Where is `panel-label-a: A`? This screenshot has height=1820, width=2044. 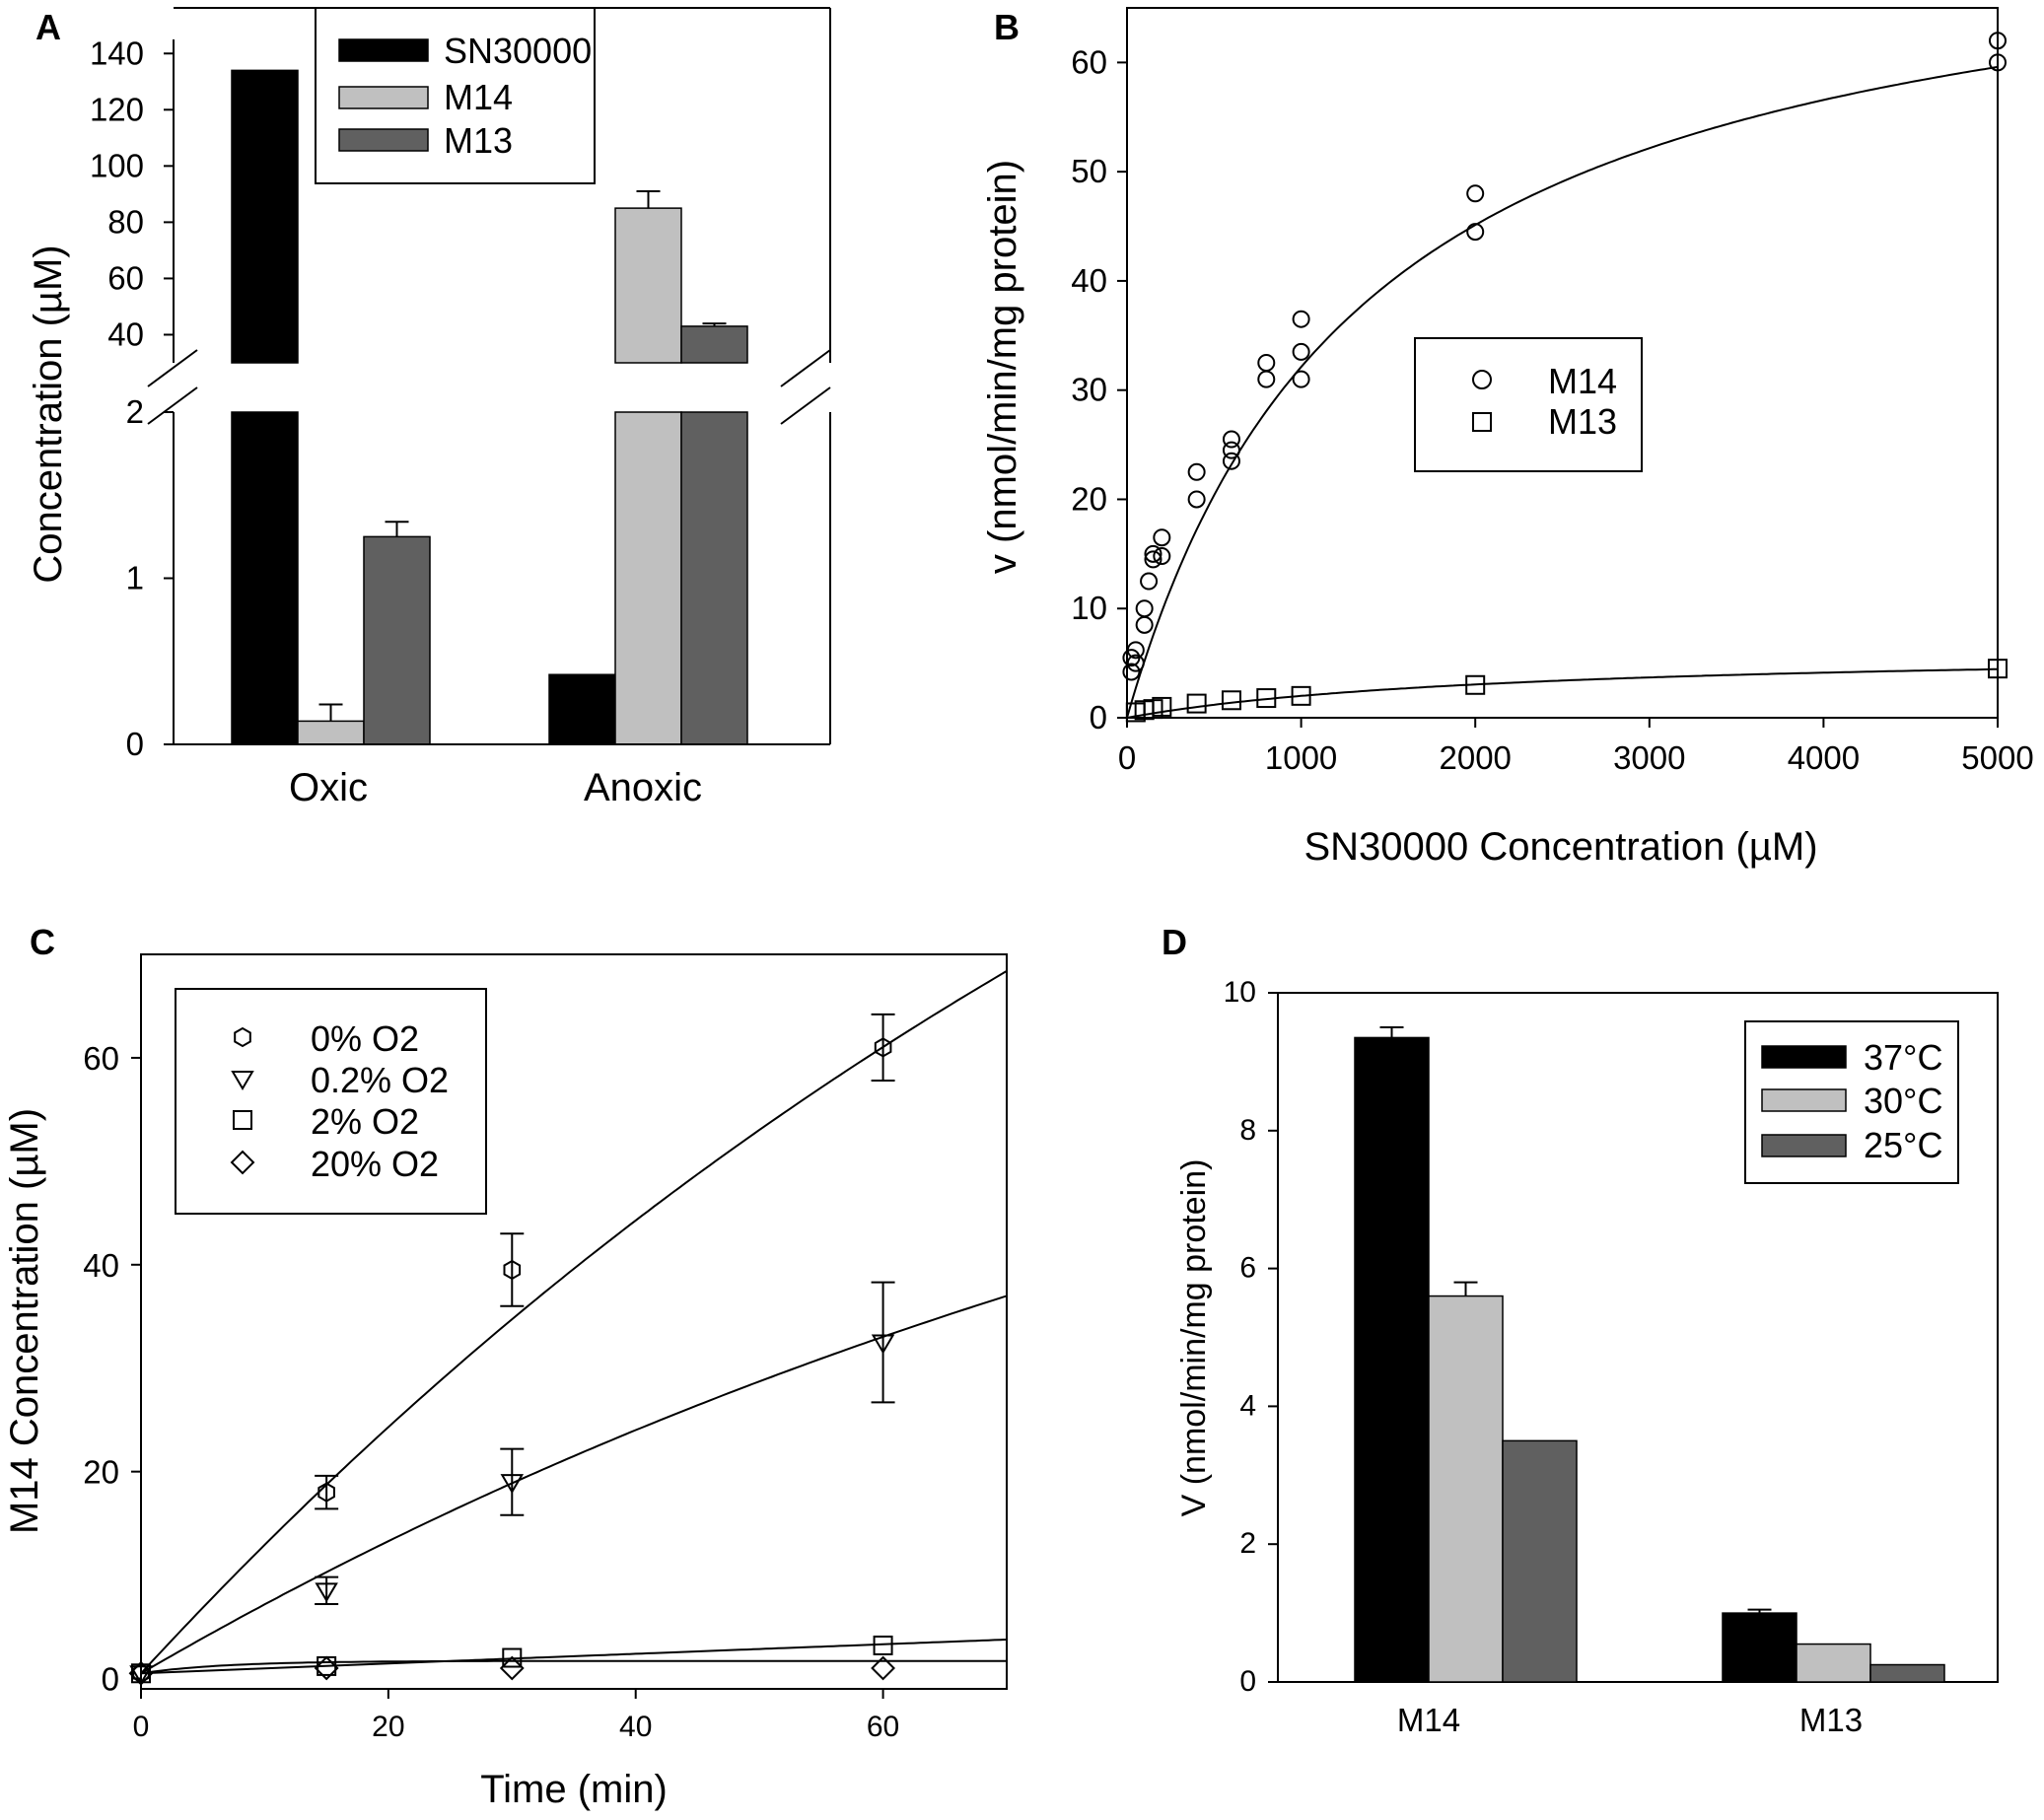 panel-label-a: A is located at coordinates (48, 27).